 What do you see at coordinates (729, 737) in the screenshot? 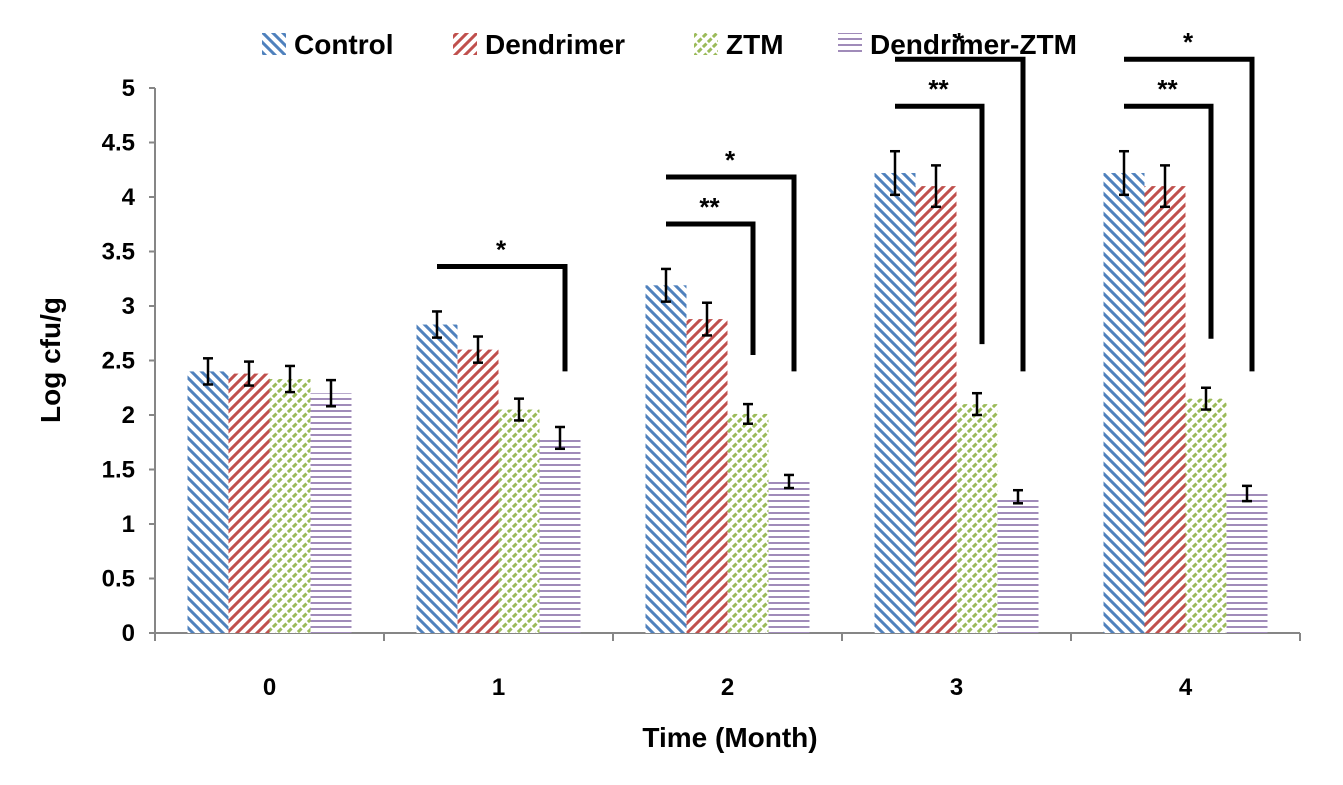
I see `x-axis-title: Time (Month)` at bounding box center [729, 737].